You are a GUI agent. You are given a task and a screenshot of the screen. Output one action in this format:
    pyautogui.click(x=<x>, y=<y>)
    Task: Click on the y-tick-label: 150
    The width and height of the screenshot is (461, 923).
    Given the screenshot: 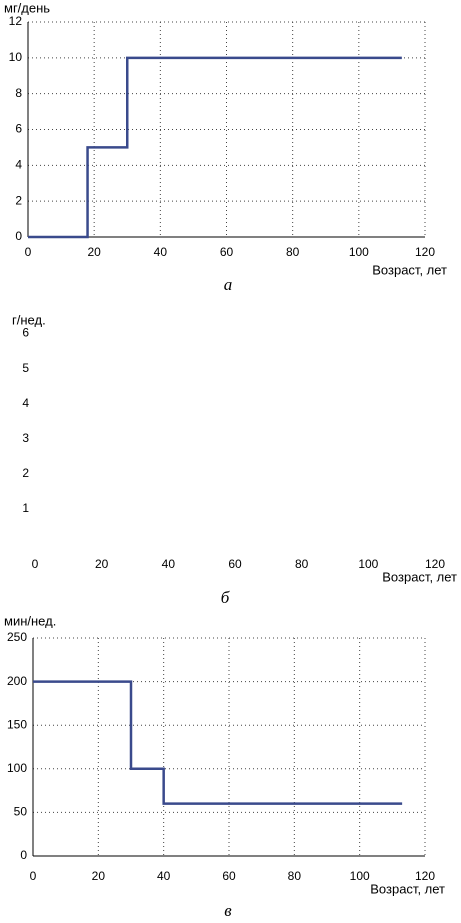 What is the action you would take?
    pyautogui.click(x=17, y=724)
    